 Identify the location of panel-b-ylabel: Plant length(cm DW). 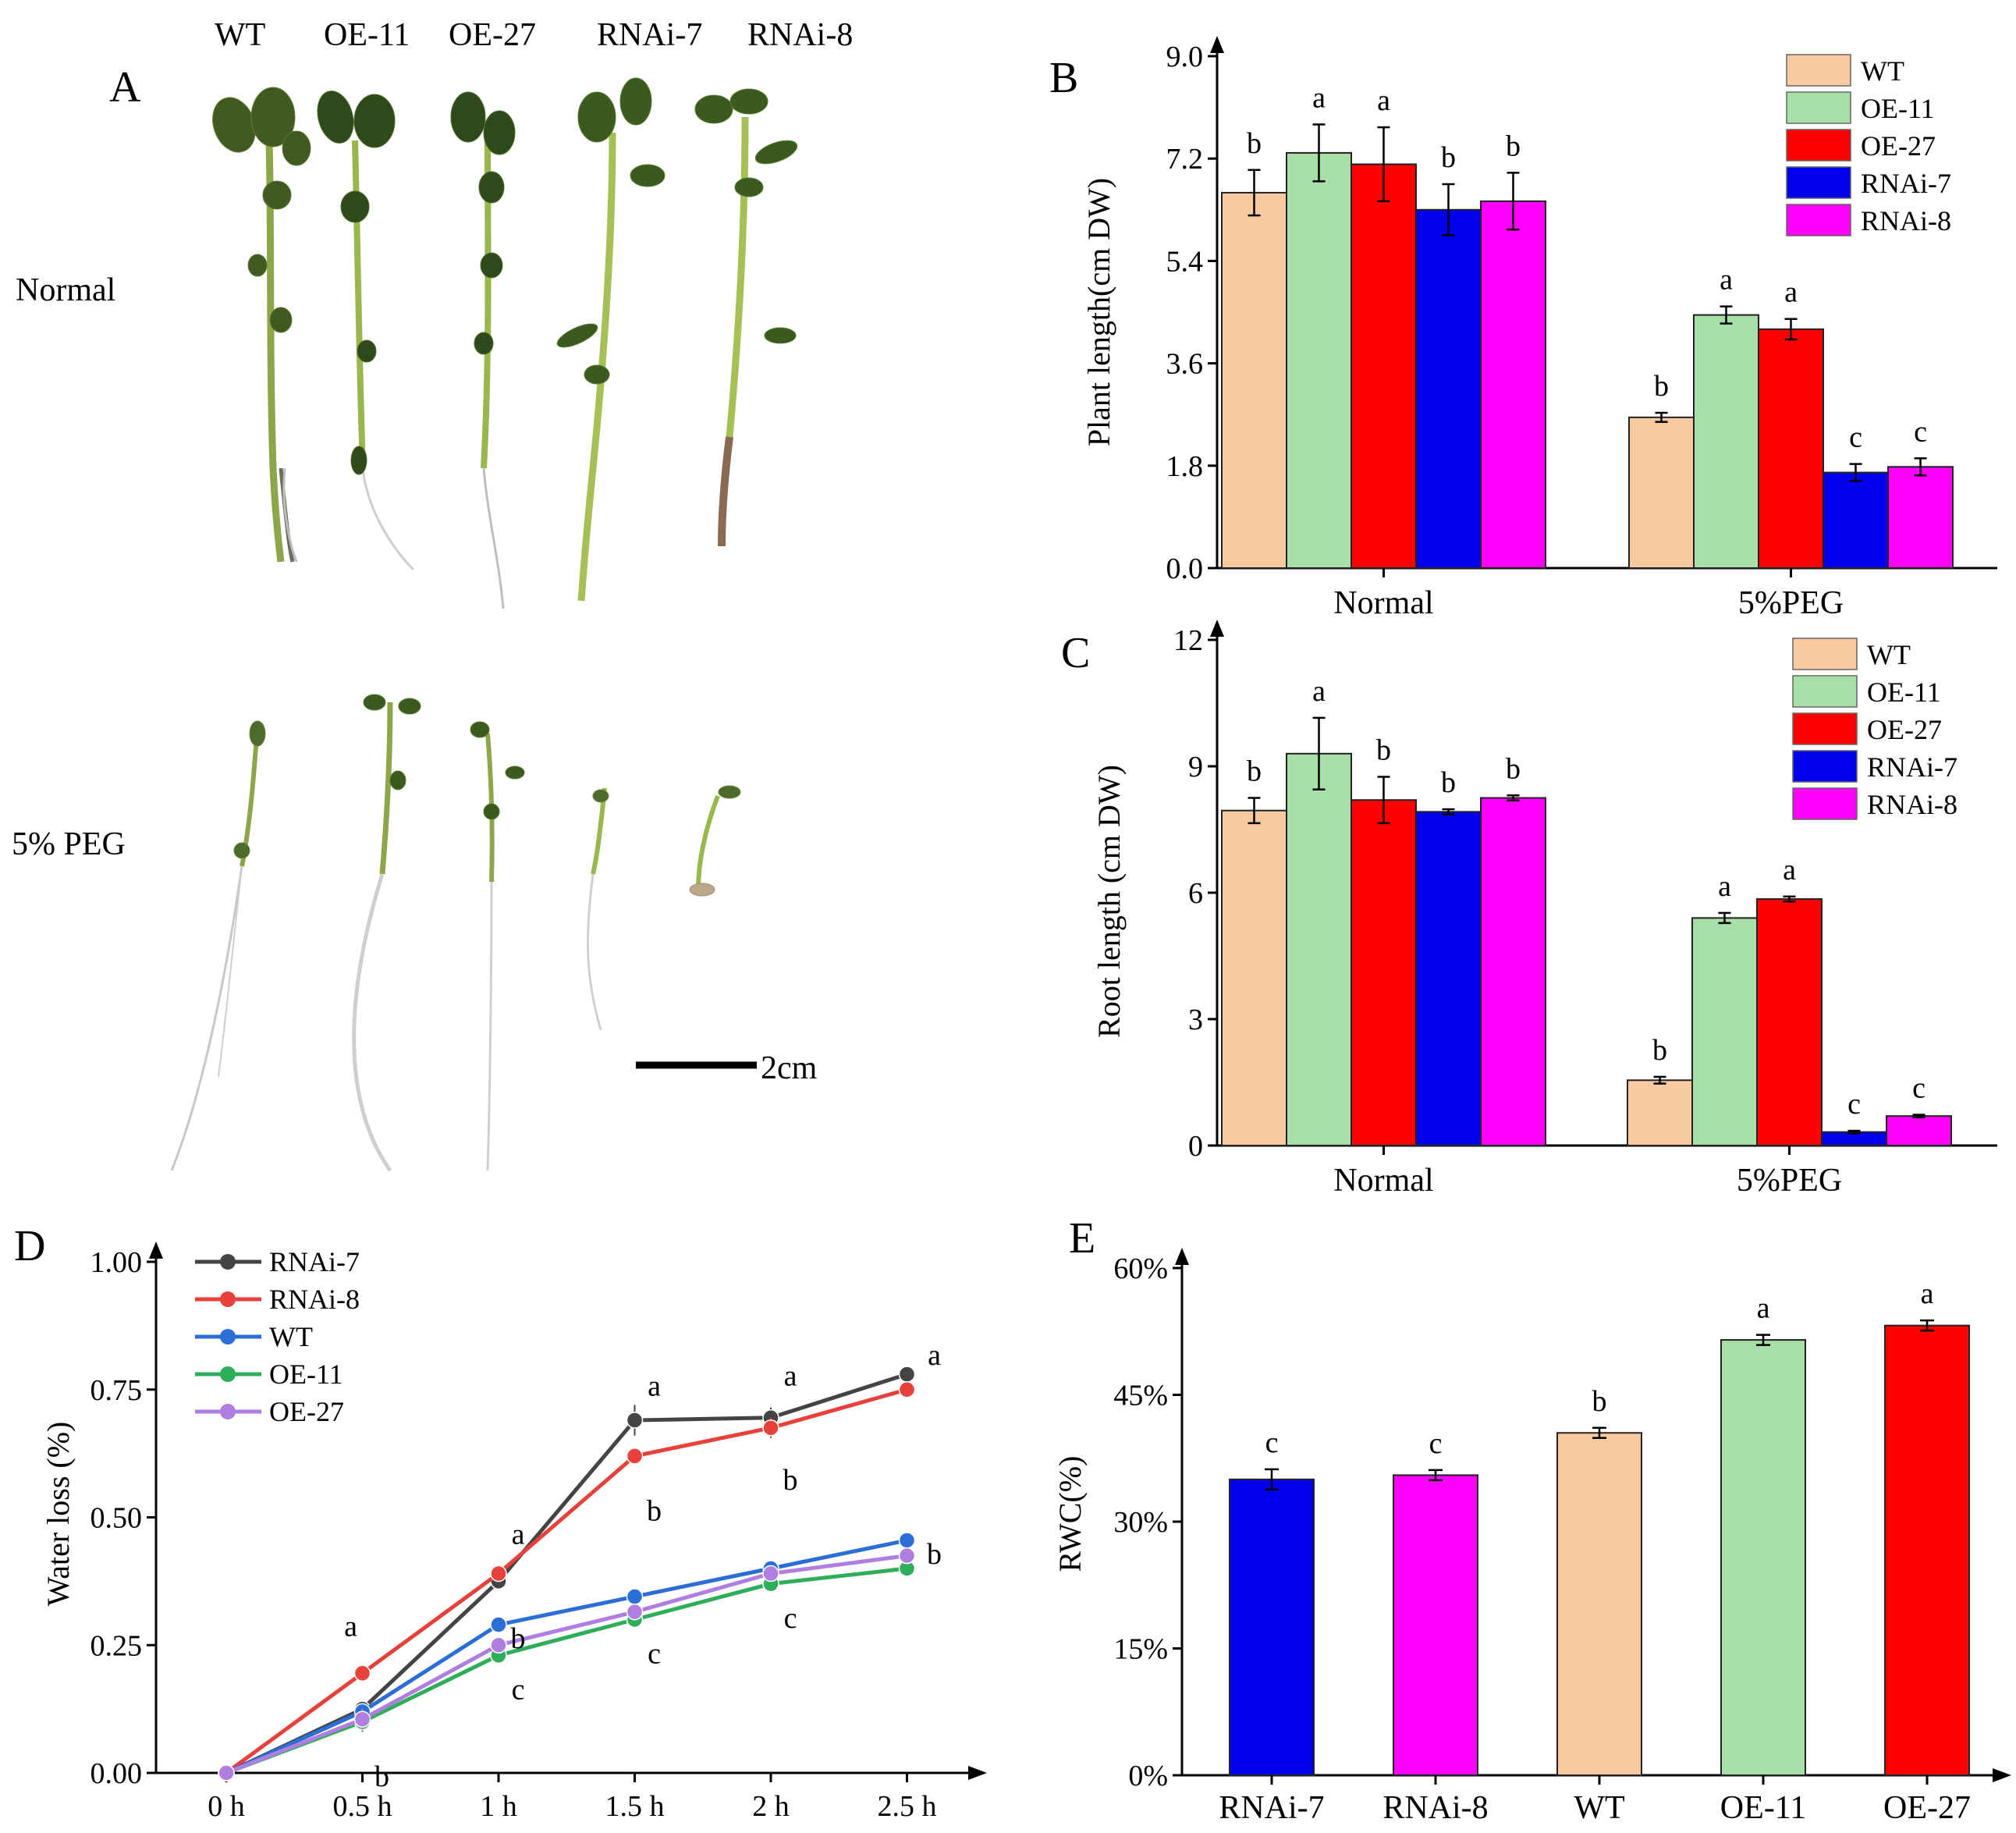
(1098, 312).